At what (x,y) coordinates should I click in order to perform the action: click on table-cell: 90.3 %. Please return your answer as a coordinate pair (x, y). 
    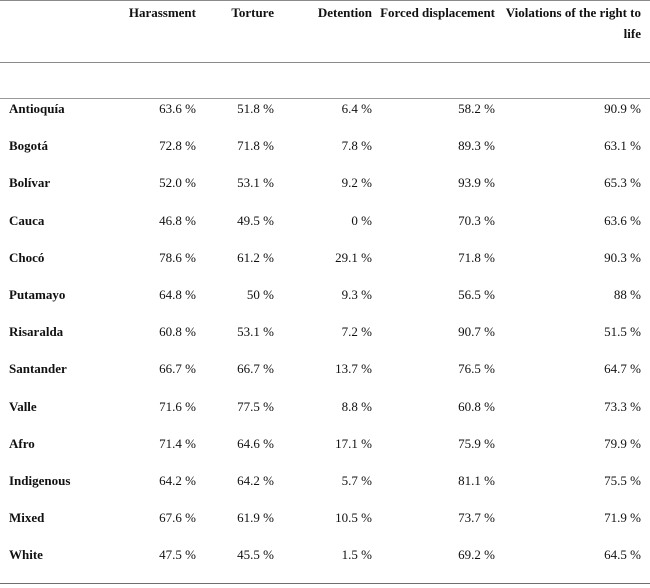
    Looking at the image, I should click on (622, 257).